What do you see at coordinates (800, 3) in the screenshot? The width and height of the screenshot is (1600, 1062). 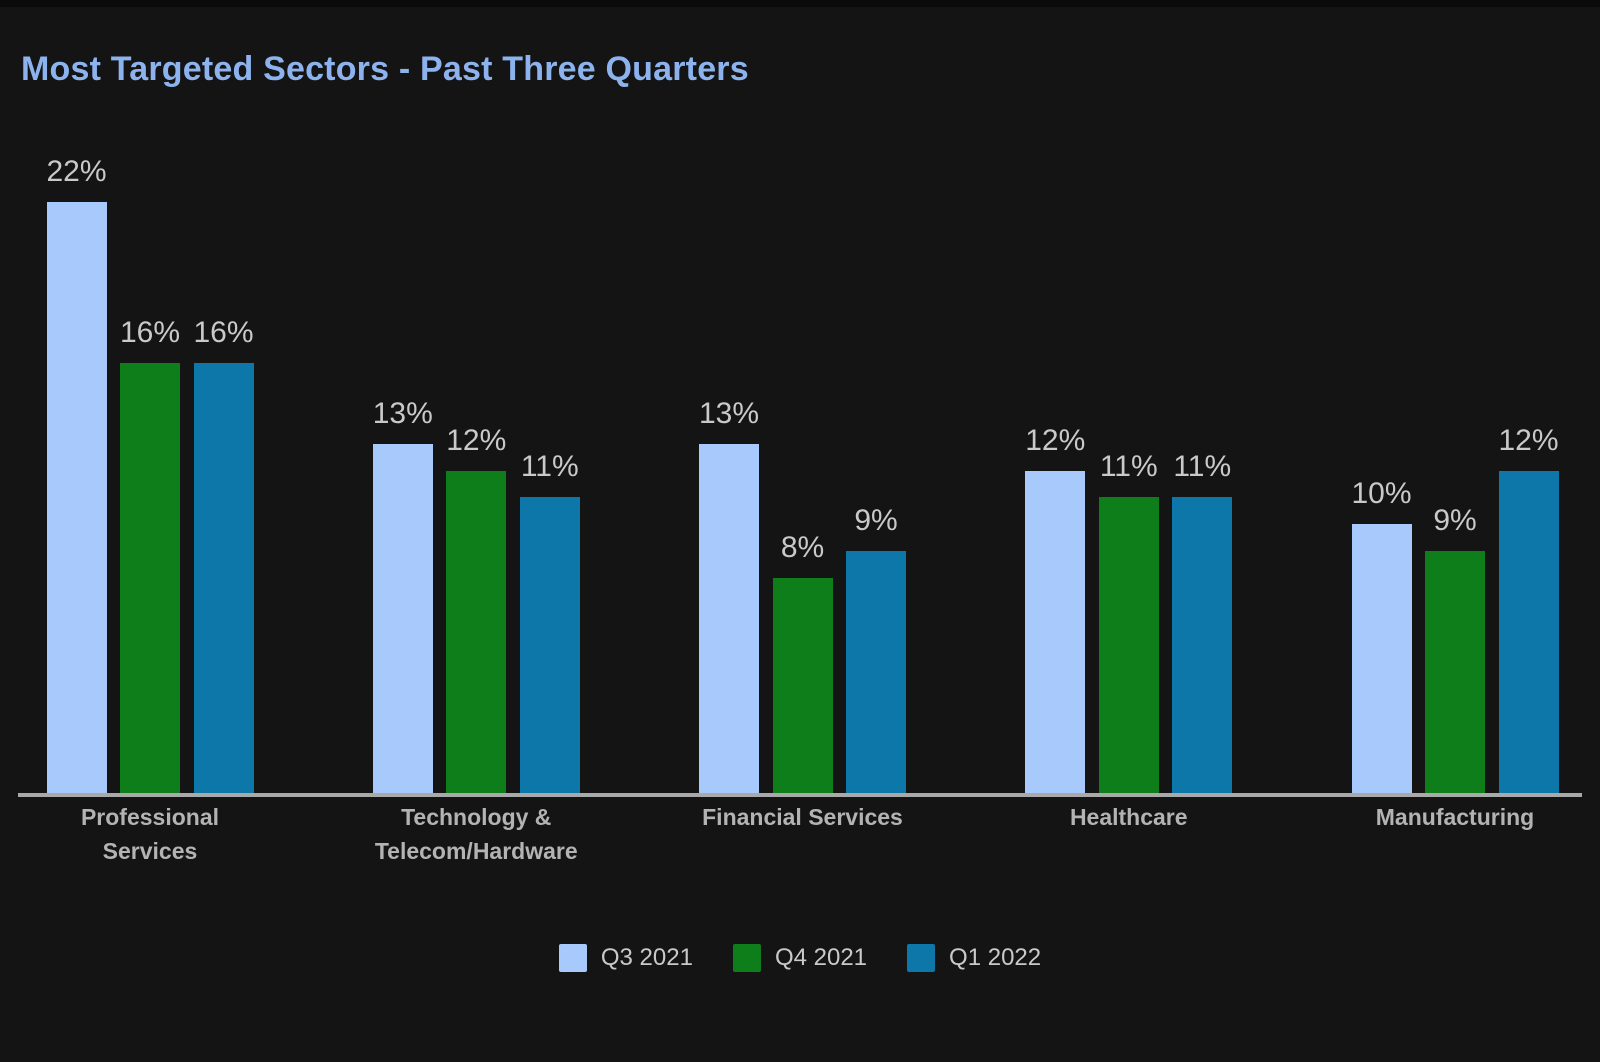 I see `top-edge-strip` at bounding box center [800, 3].